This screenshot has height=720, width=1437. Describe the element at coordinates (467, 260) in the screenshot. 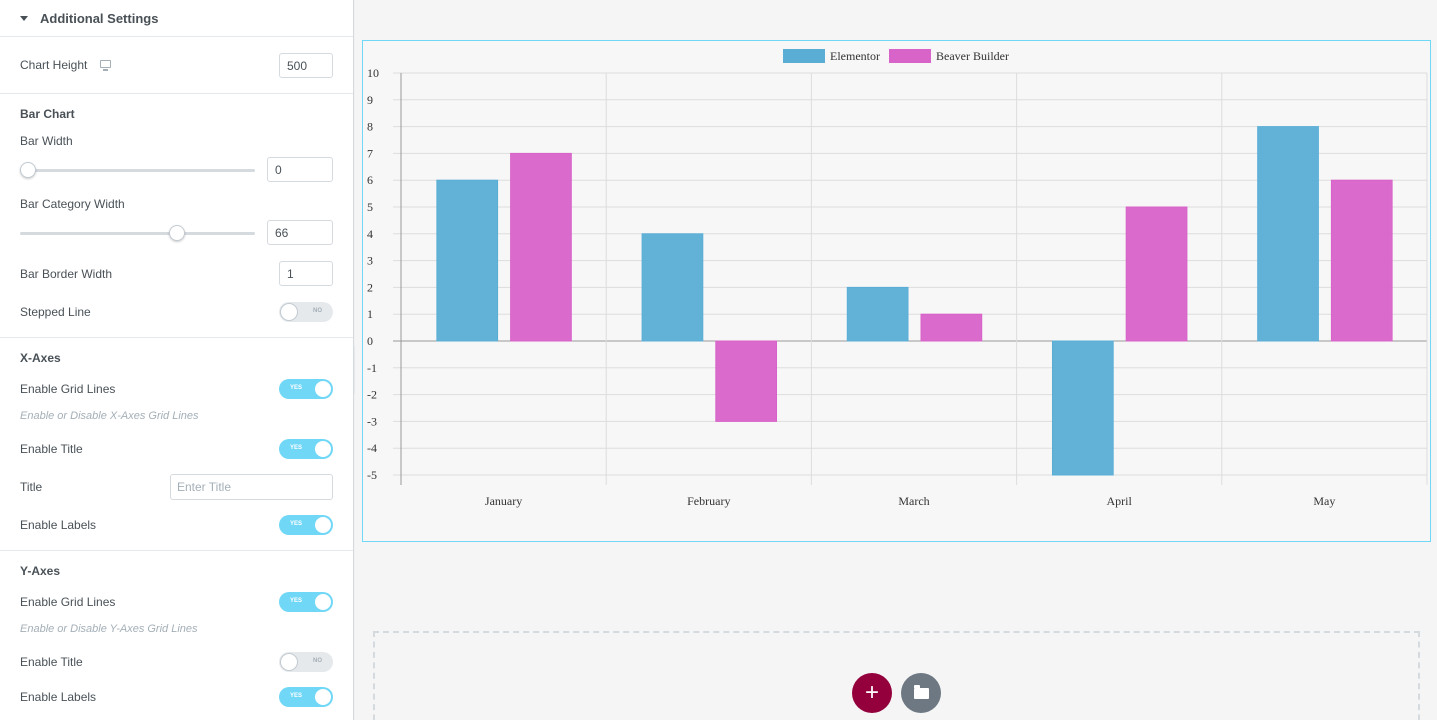

I see `bar-elementor-january` at that location.